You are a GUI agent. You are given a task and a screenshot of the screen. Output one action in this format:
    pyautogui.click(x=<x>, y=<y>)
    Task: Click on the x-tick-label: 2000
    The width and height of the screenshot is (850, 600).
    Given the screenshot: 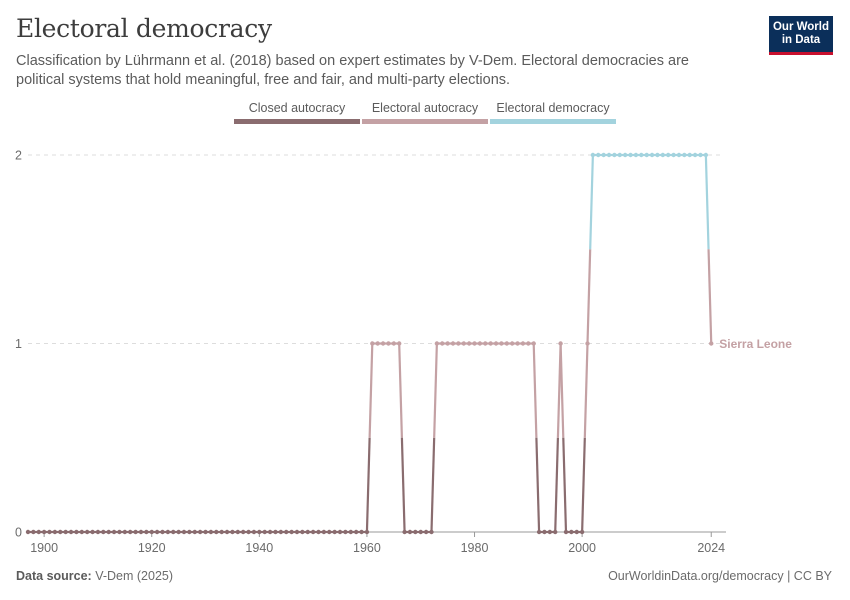 What is the action you would take?
    pyautogui.click(x=582, y=548)
    